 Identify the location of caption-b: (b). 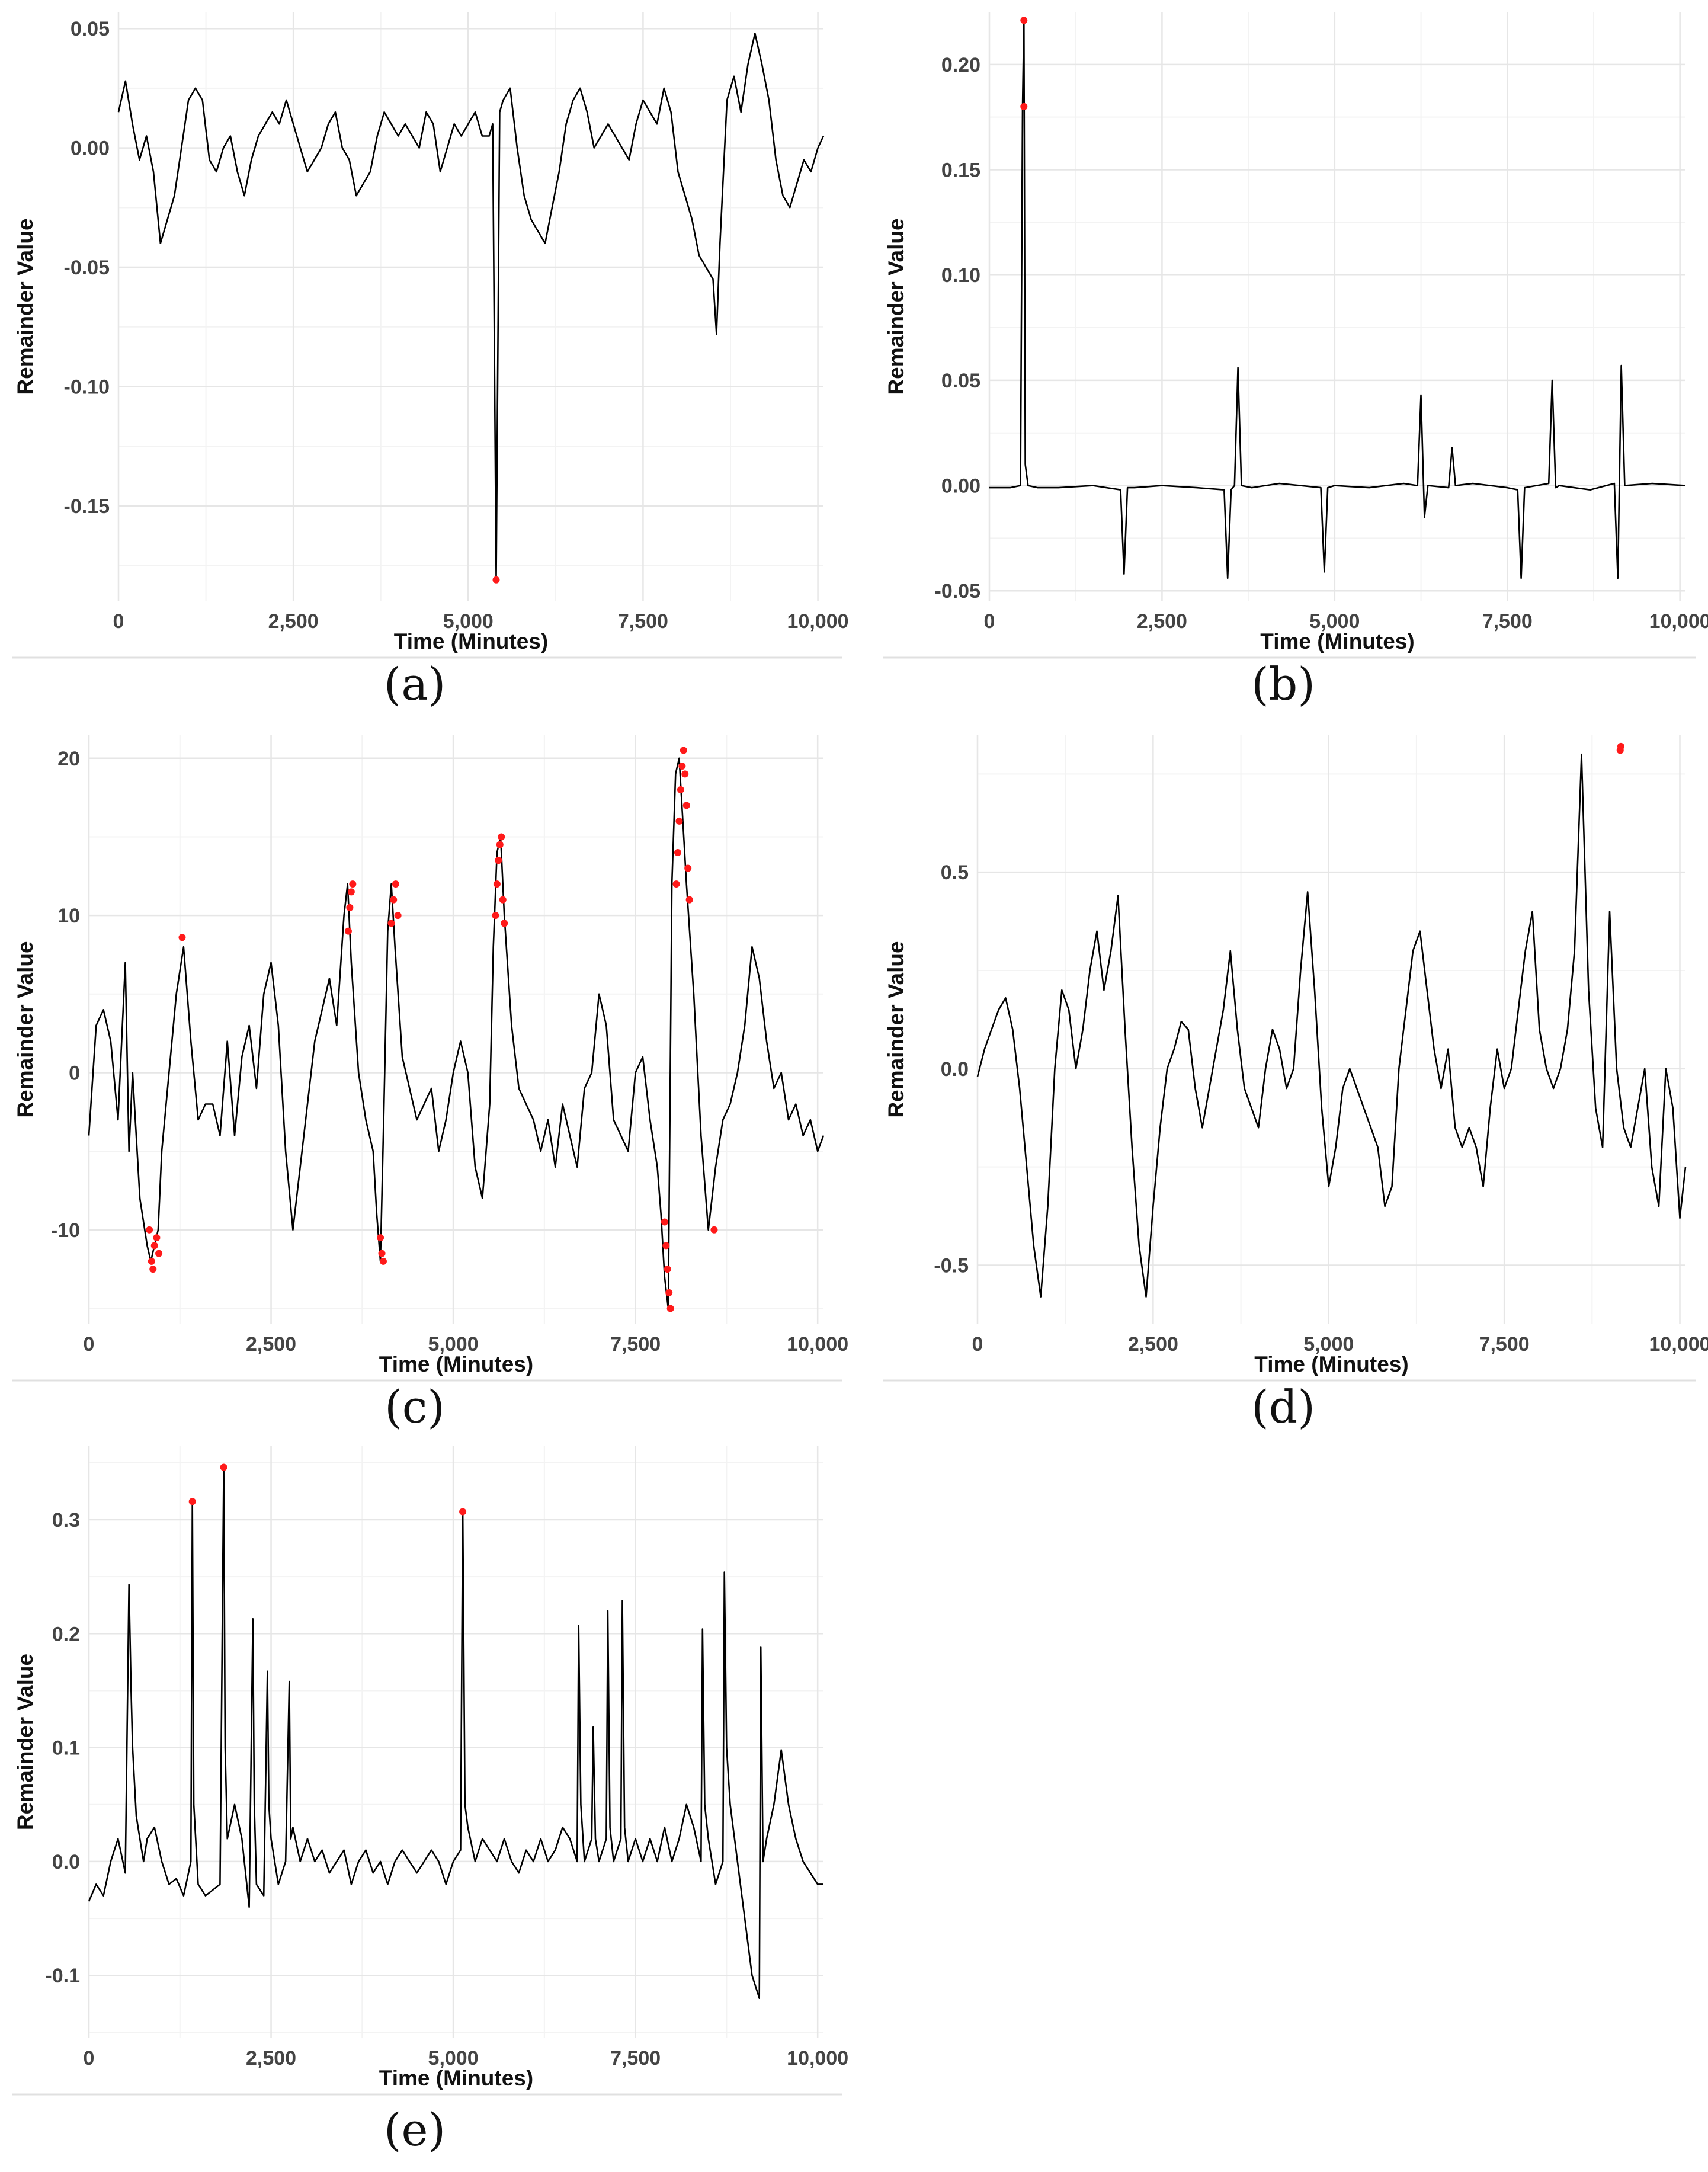
(1283, 684).